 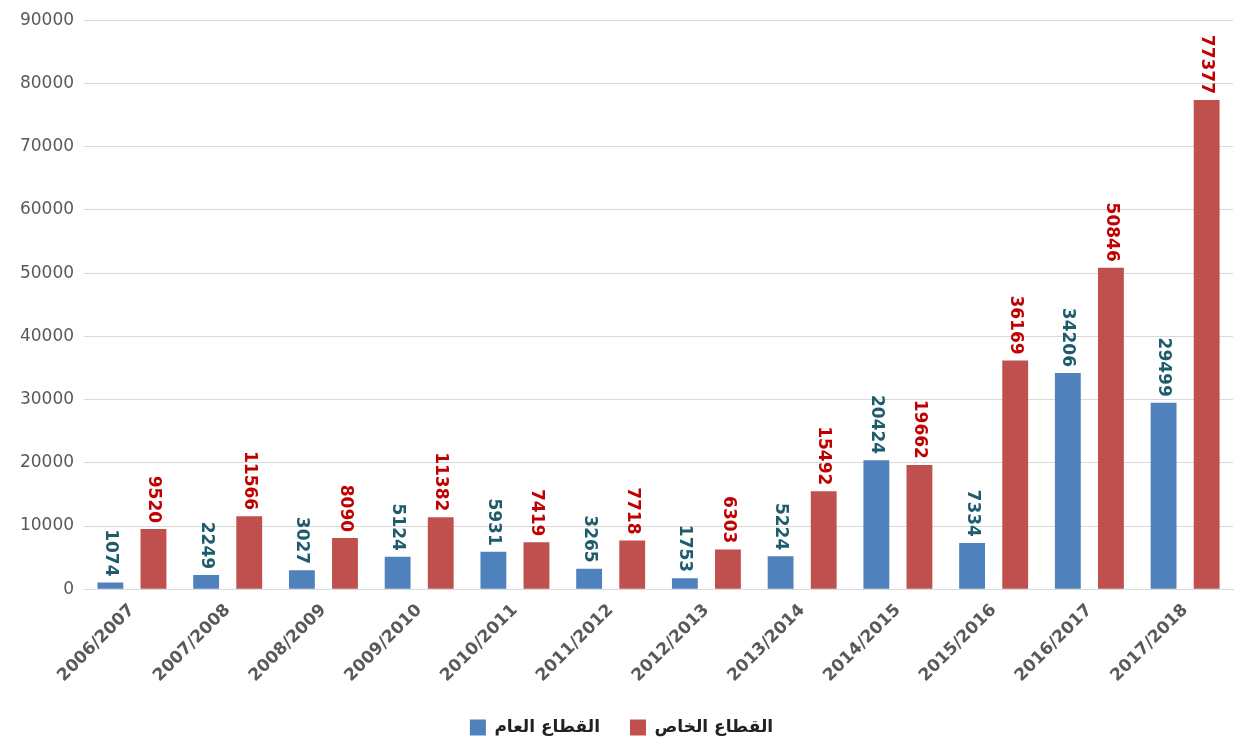 What do you see at coordinates (729, 520) in the screenshot?
I see `data-label: 6303` at bounding box center [729, 520].